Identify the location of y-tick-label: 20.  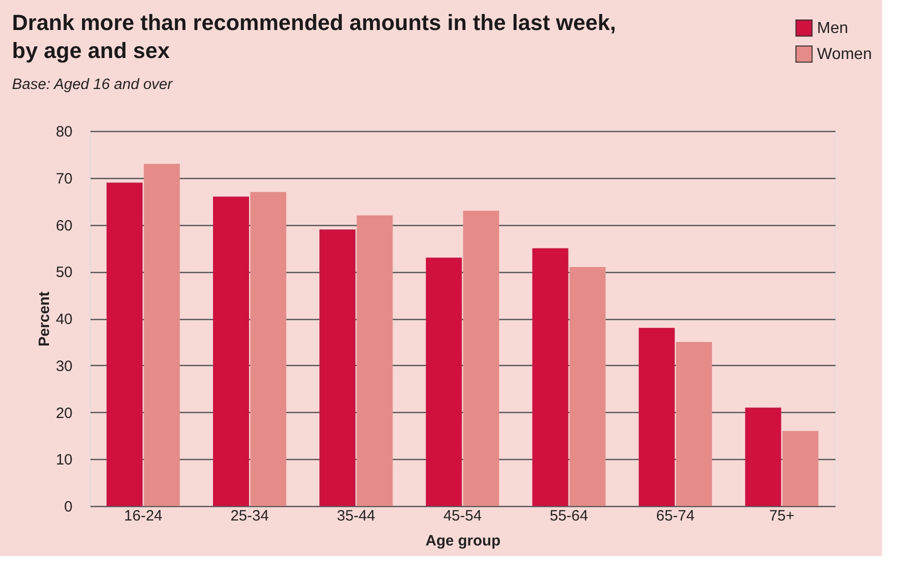
(64, 413).